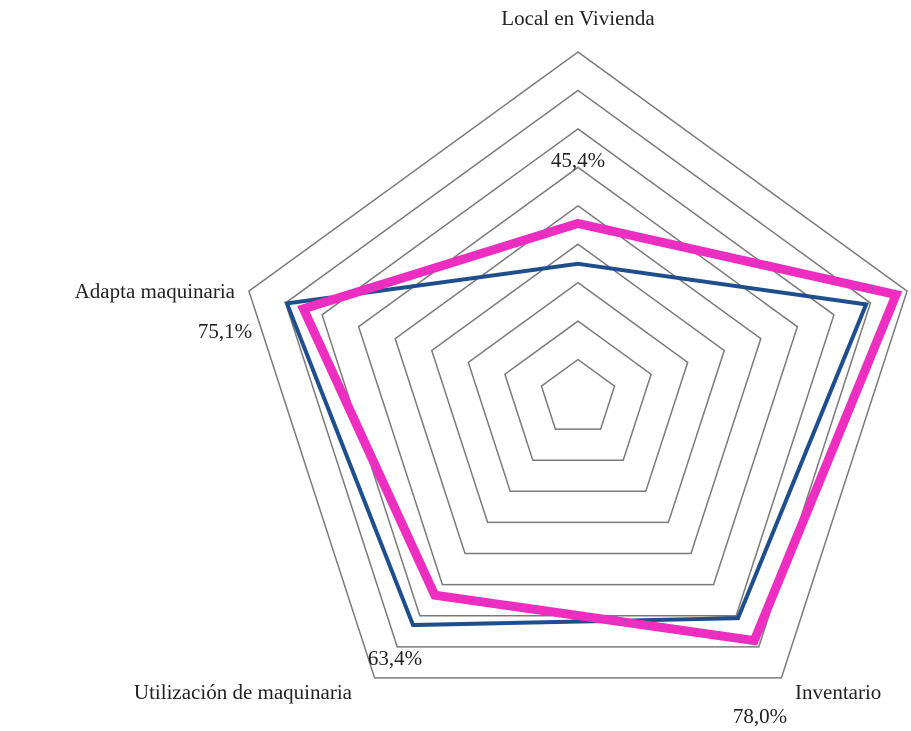  I want to click on category-label: Adapta maquinaria, so click(155, 291).